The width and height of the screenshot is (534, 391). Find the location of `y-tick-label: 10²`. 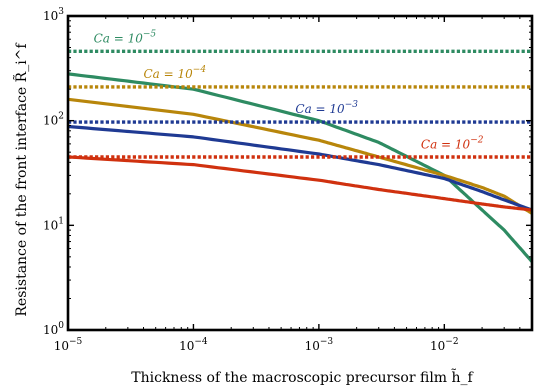

y-tick-label: 10² is located at coordinates (53, 120).